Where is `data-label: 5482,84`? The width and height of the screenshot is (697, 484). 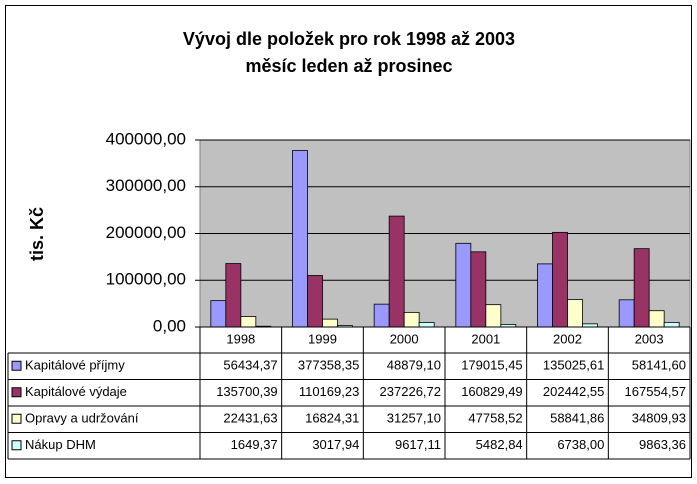 data-label: 5482,84 is located at coordinates (499, 444).